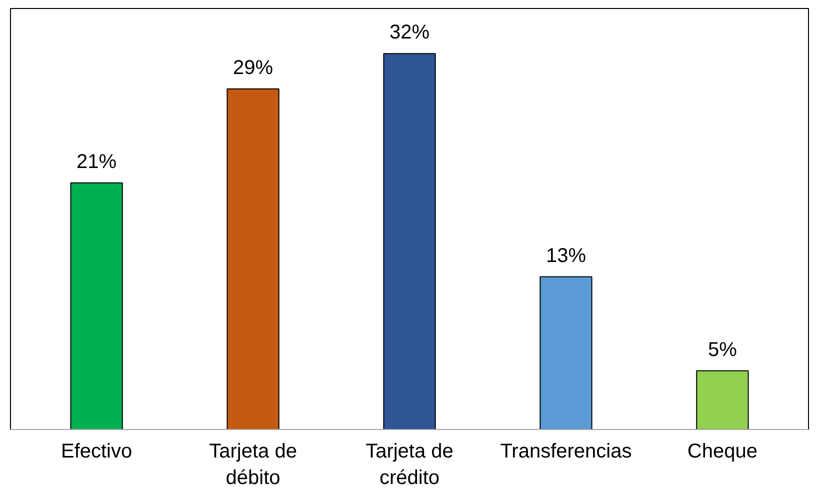 The width and height of the screenshot is (820, 491). I want to click on data-label: 5%, so click(723, 349).